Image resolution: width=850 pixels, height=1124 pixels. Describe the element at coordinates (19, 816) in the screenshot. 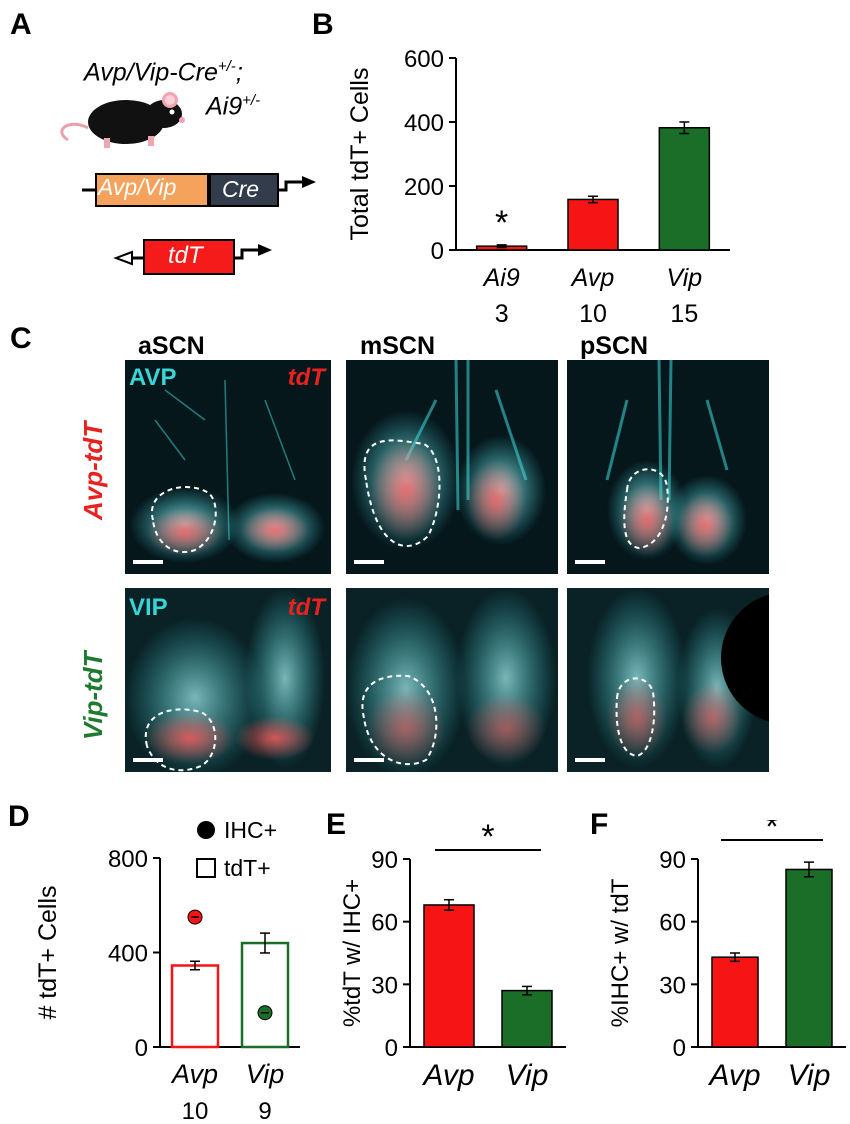

I see `panel-label-d: D` at that location.